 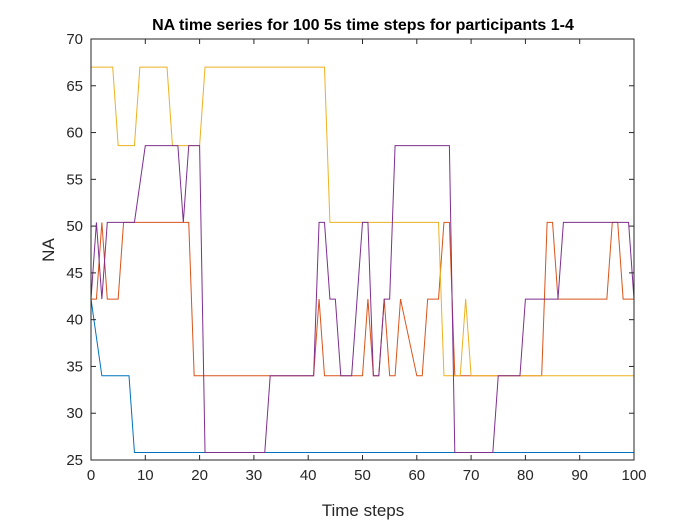 I want to click on y-tick-label: 35, so click(x=74, y=366).